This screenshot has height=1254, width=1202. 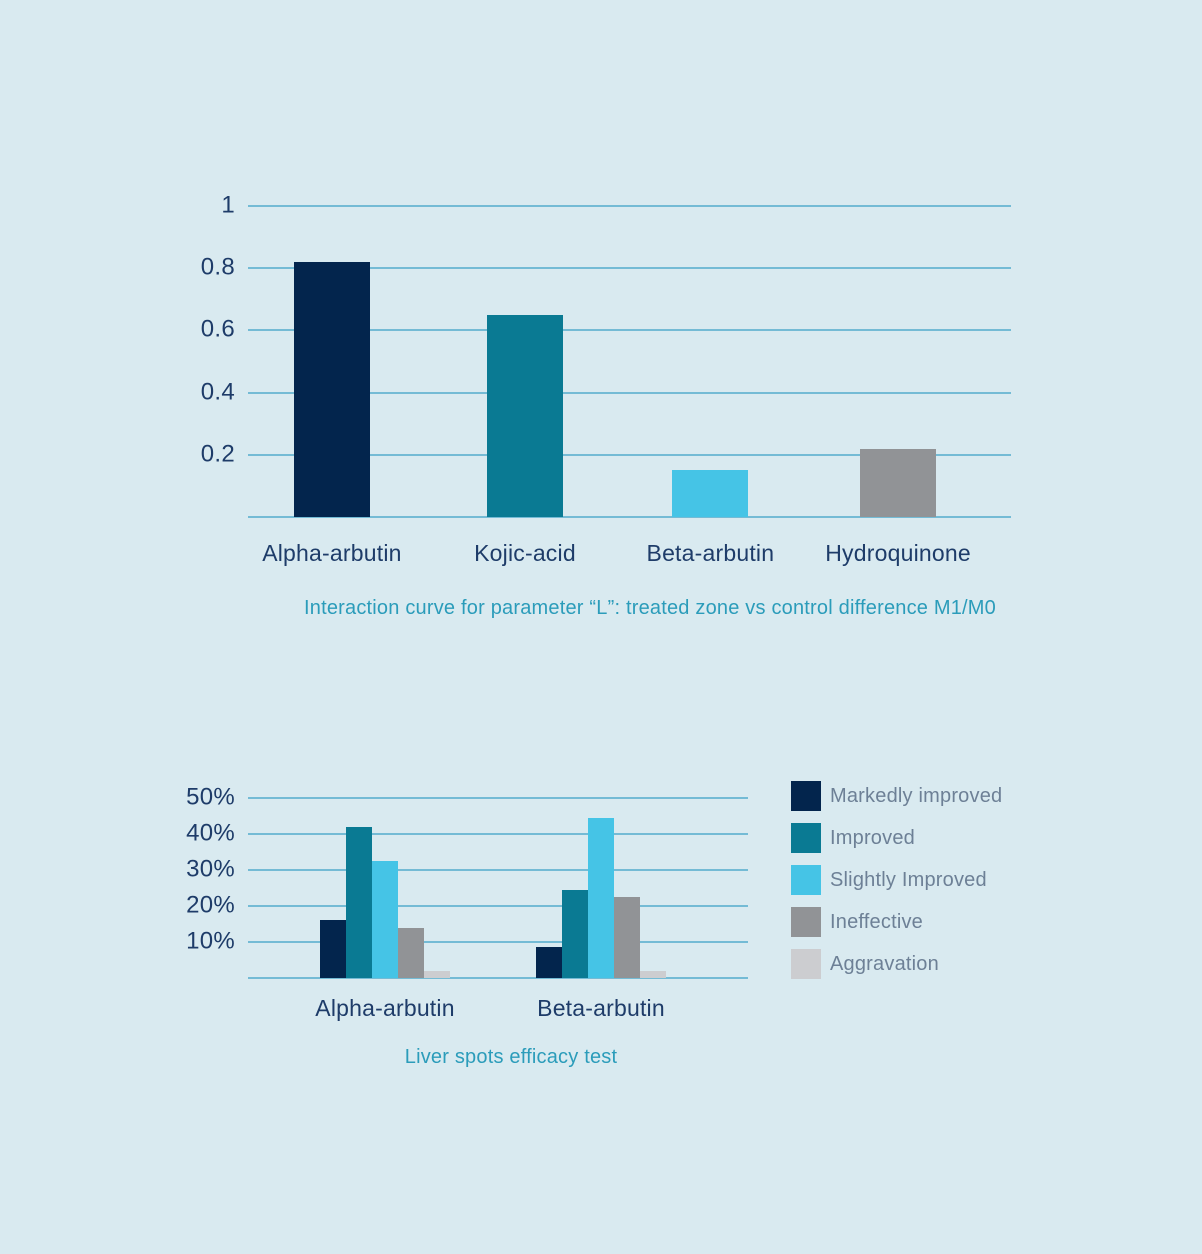 What do you see at coordinates (710, 493) in the screenshot?
I see `bar-beta-arbutin` at bounding box center [710, 493].